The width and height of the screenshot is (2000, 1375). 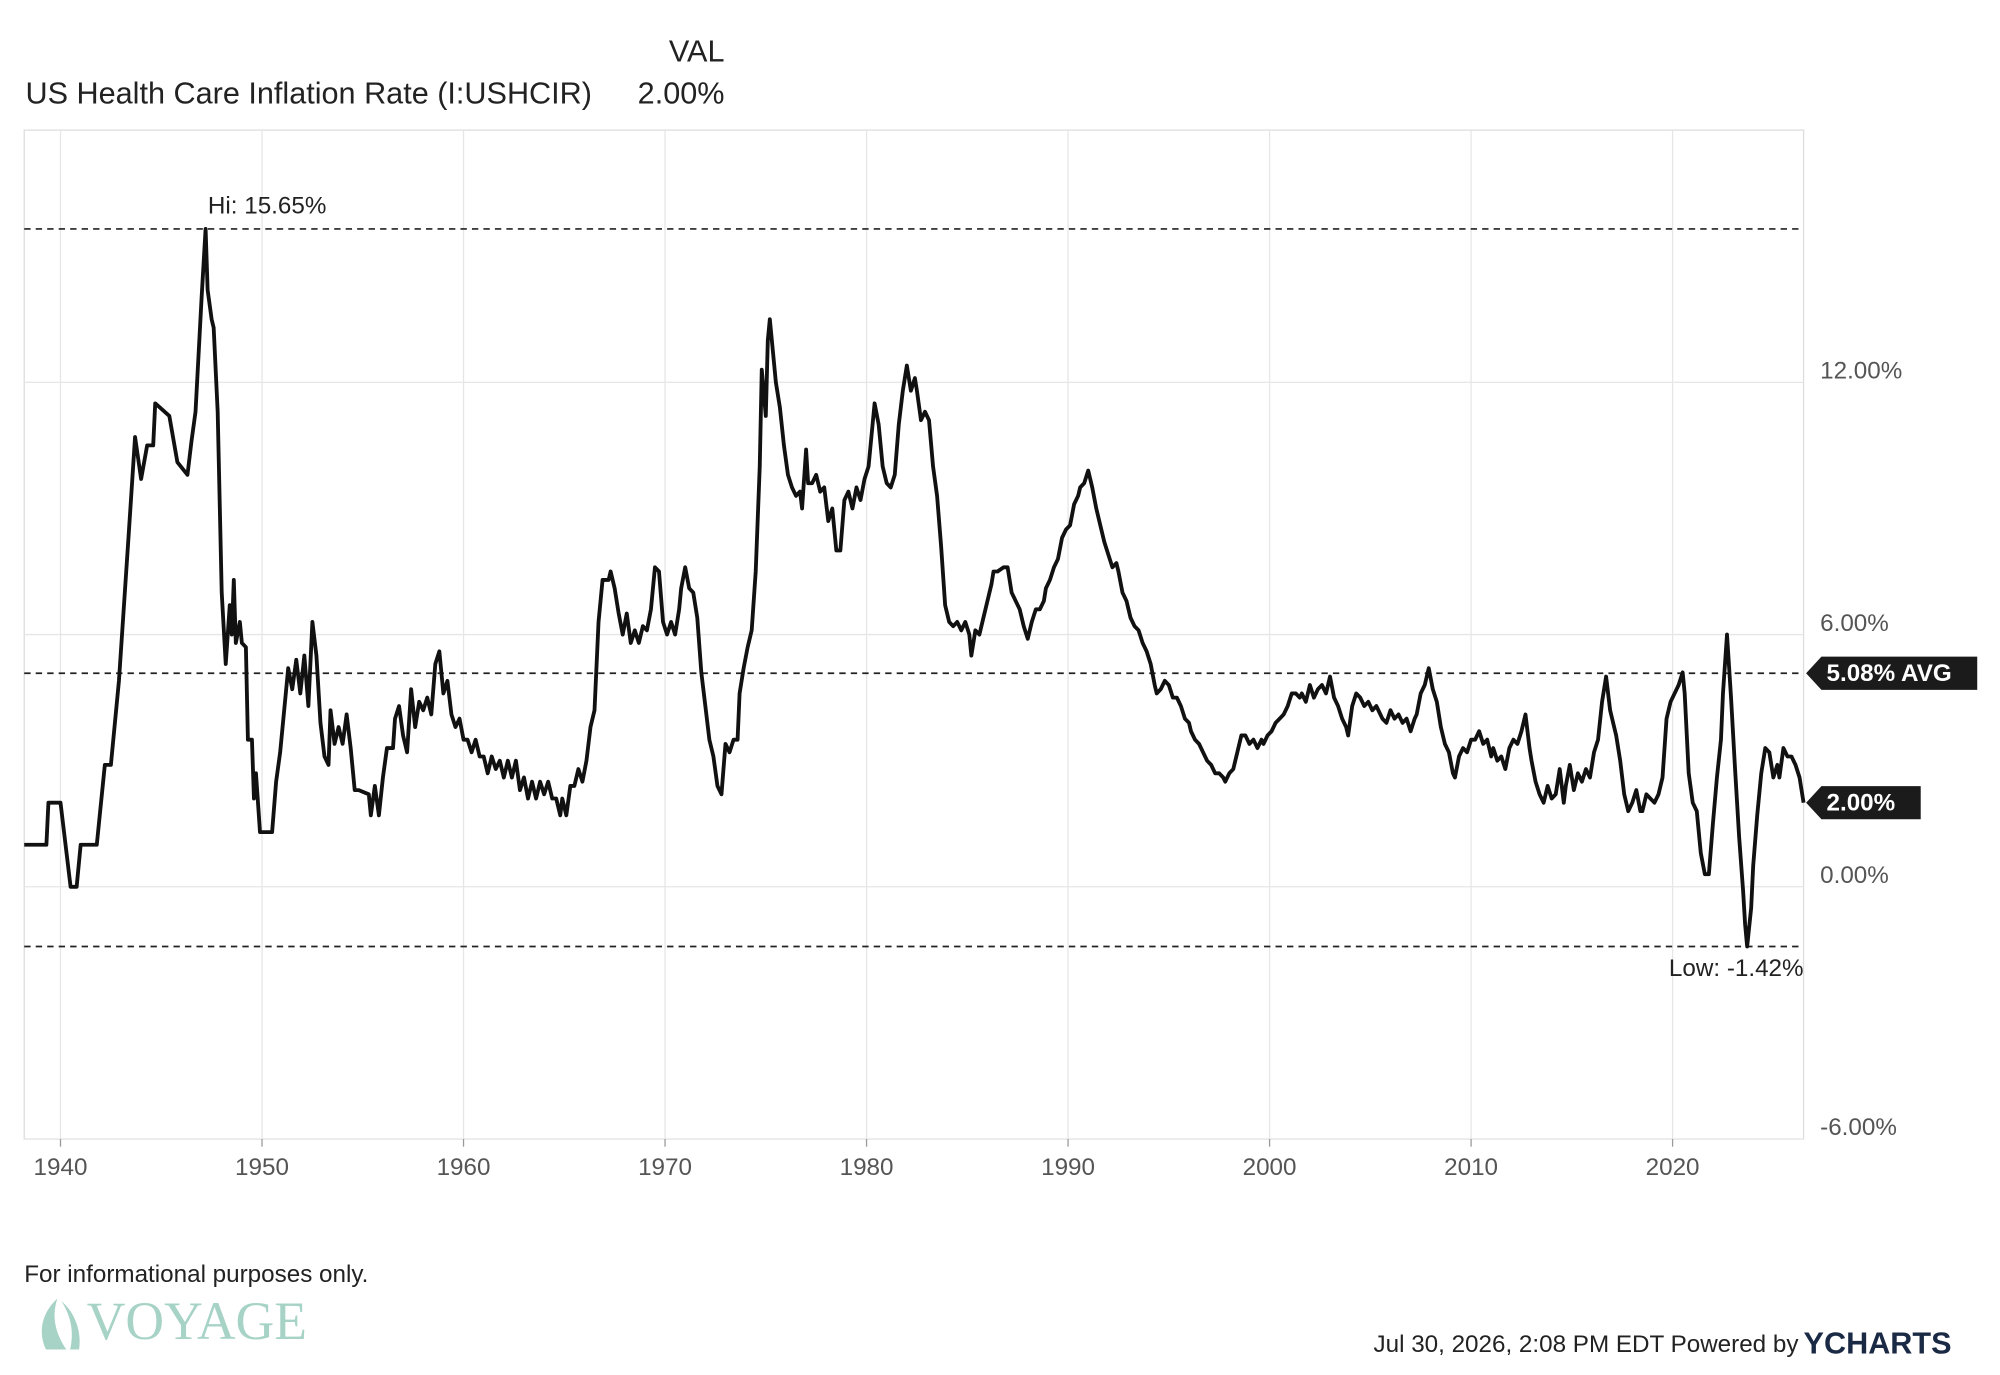 What do you see at coordinates (1854, 875) in the screenshot?
I see `y-tick-label: 0.00%` at bounding box center [1854, 875].